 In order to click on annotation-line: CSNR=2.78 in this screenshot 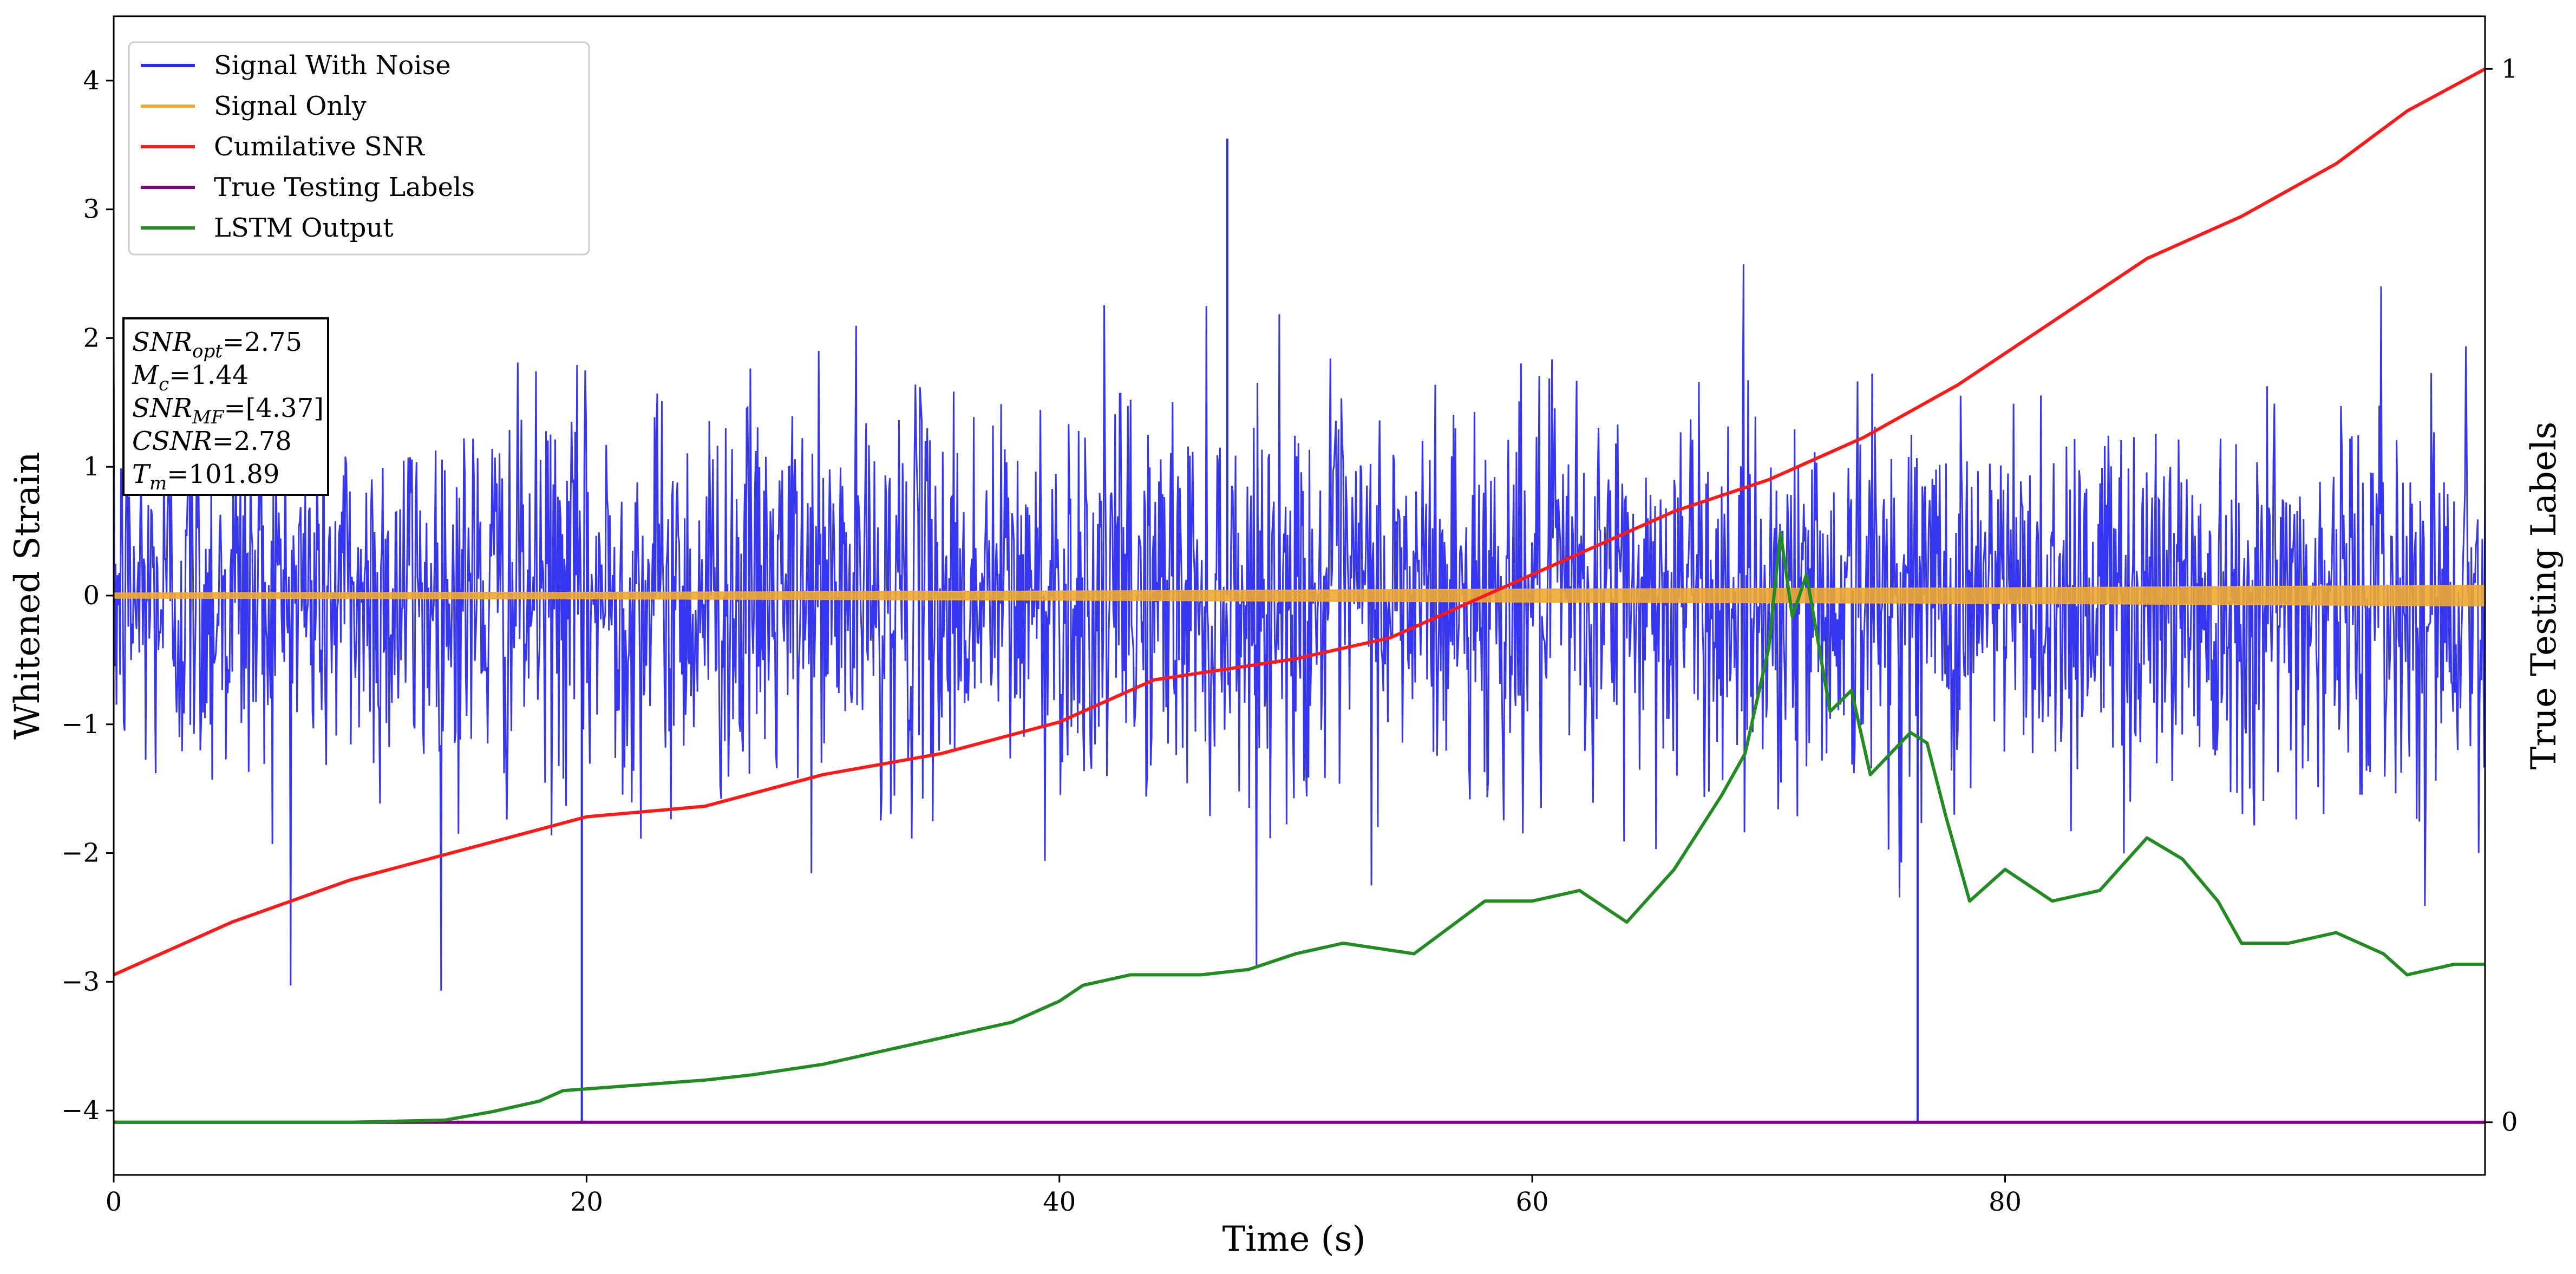, I will do `click(212, 441)`.